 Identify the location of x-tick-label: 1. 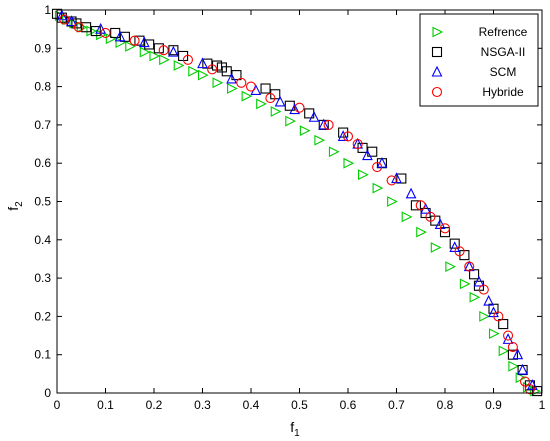
(542, 405).